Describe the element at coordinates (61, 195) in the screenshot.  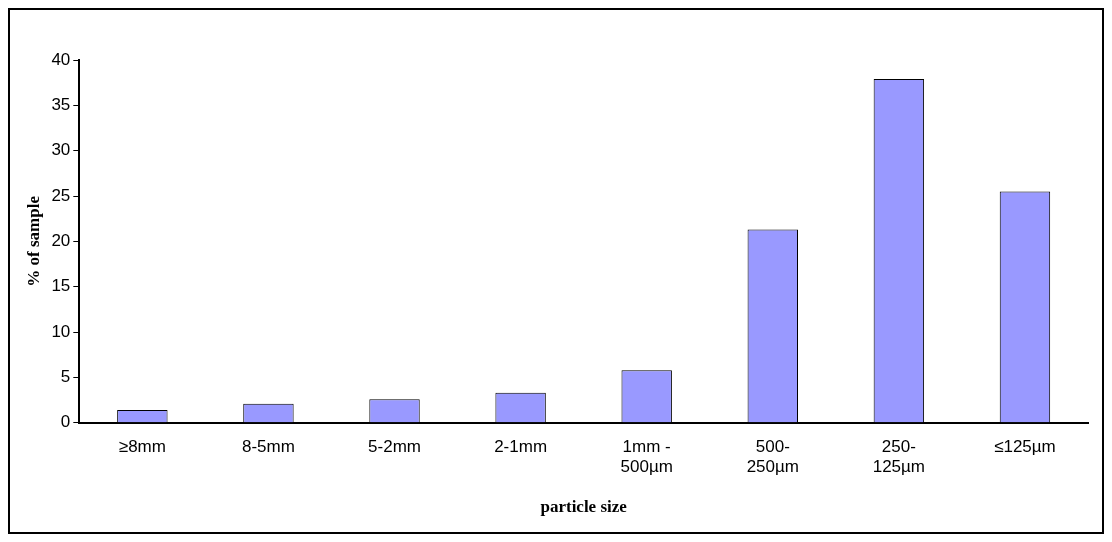
I see `y-tick-label: 25` at that location.